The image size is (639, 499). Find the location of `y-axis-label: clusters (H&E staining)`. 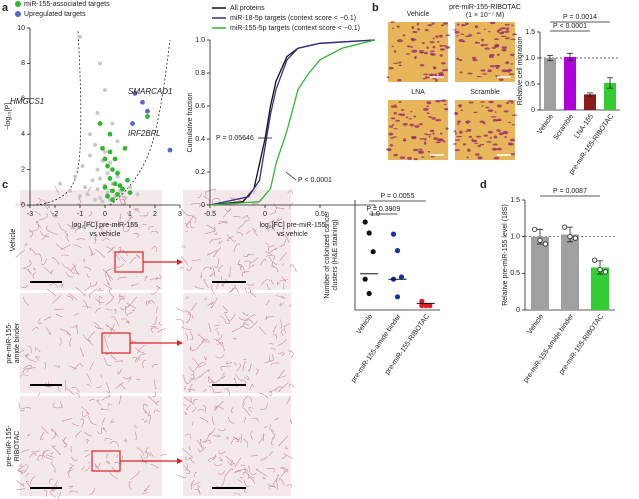

y-axis-label: clusters (H&E staining) is located at coordinates (335, 254).